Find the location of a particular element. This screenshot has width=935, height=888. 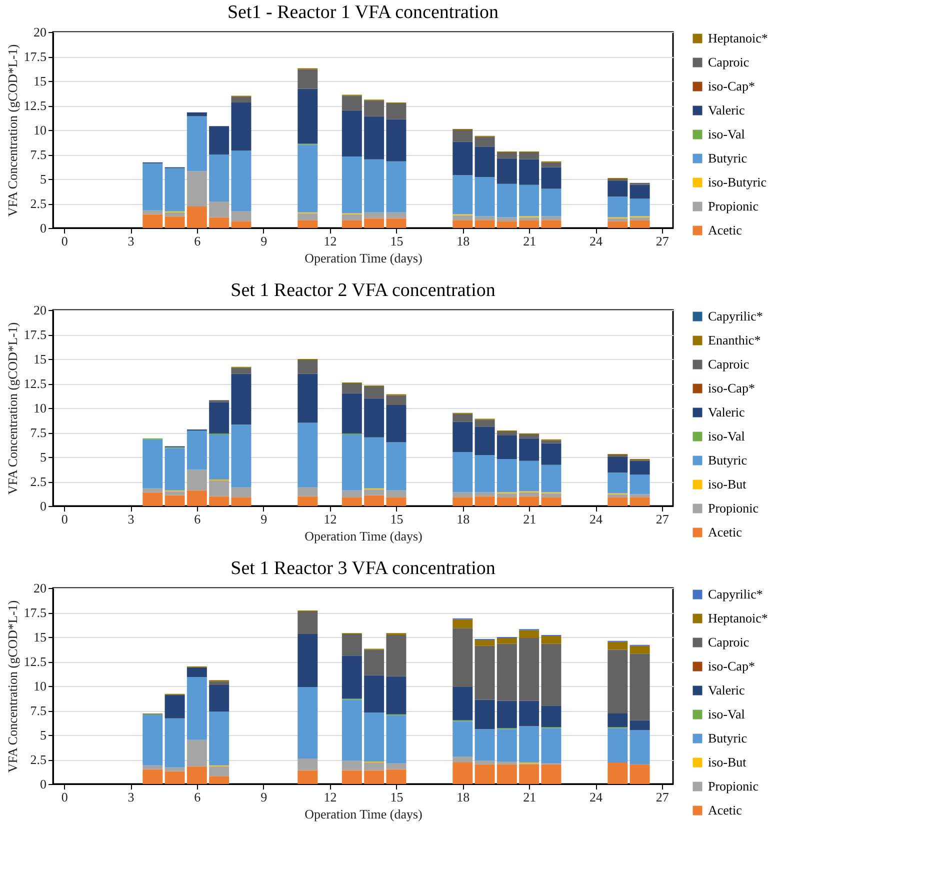

legend-label: Valeric is located at coordinates (727, 412).